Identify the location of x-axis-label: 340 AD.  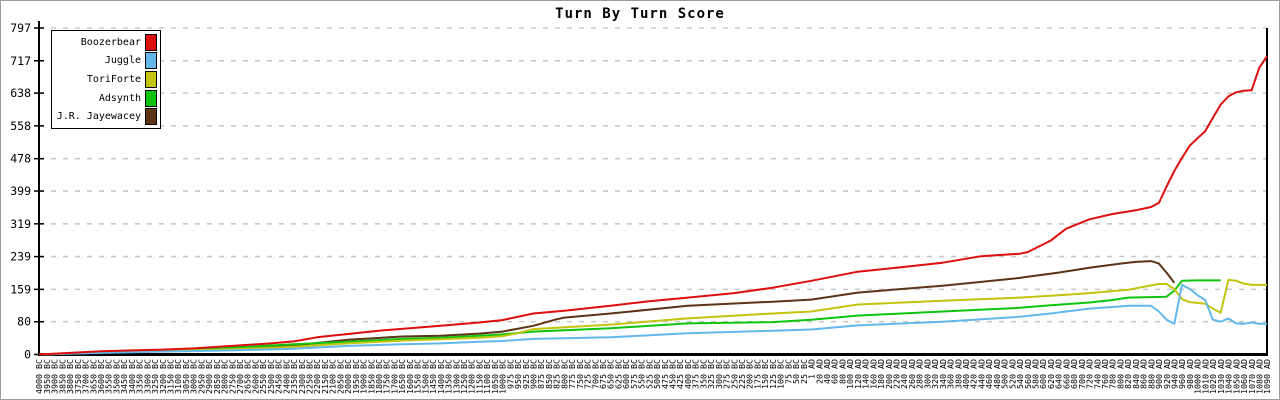
(943, 374).